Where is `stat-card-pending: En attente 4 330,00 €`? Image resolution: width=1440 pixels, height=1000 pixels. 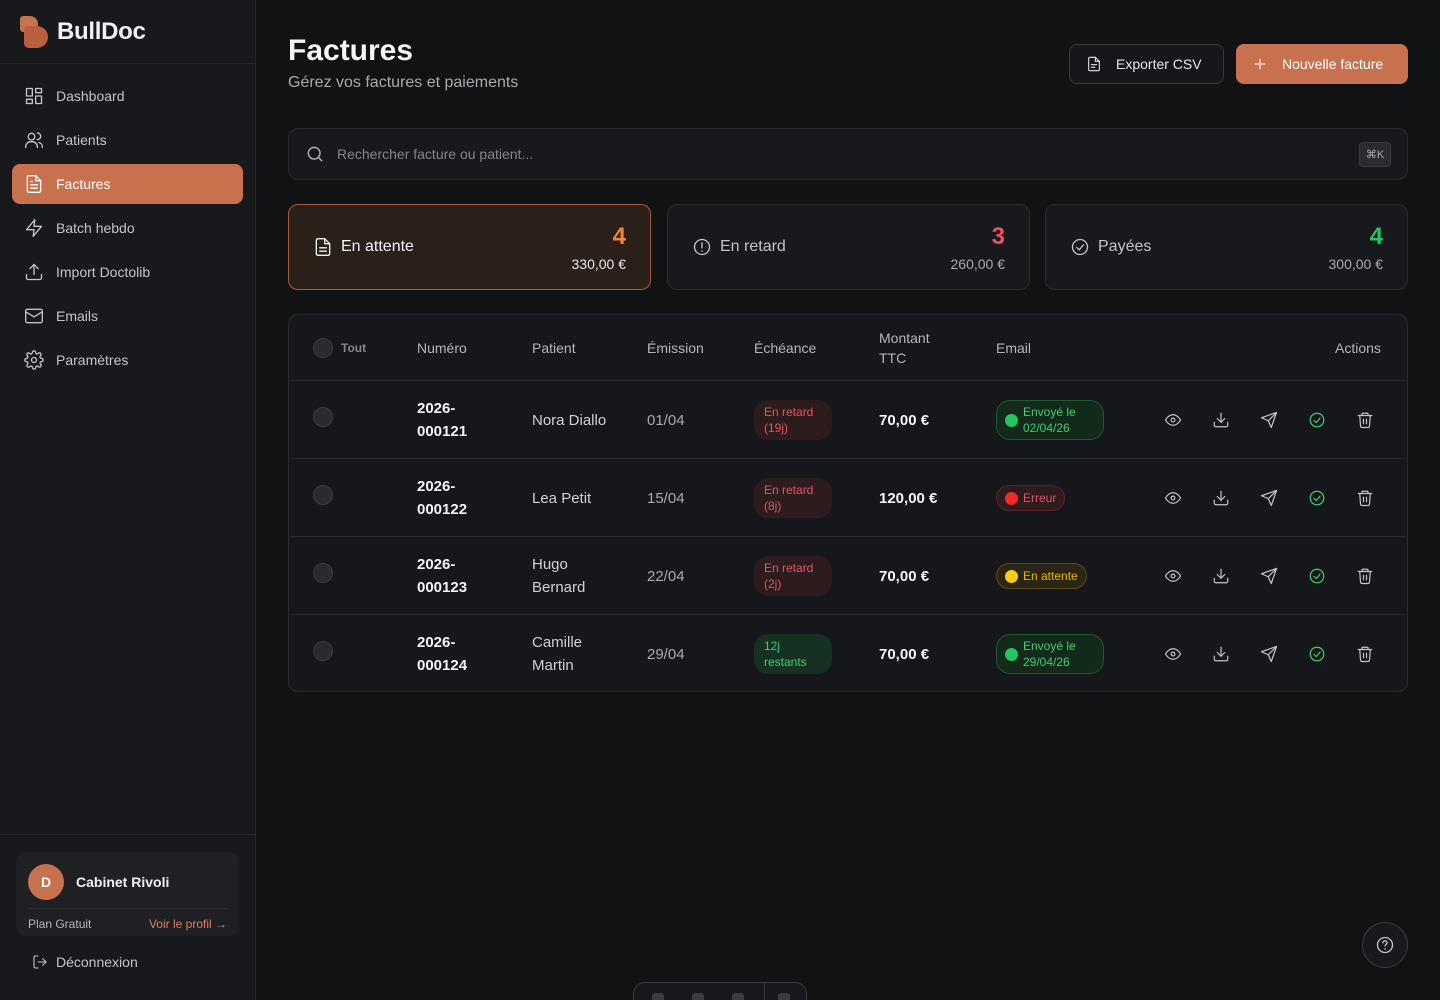 stat-card-pending: En attente 4 330,00 € is located at coordinates (469, 247).